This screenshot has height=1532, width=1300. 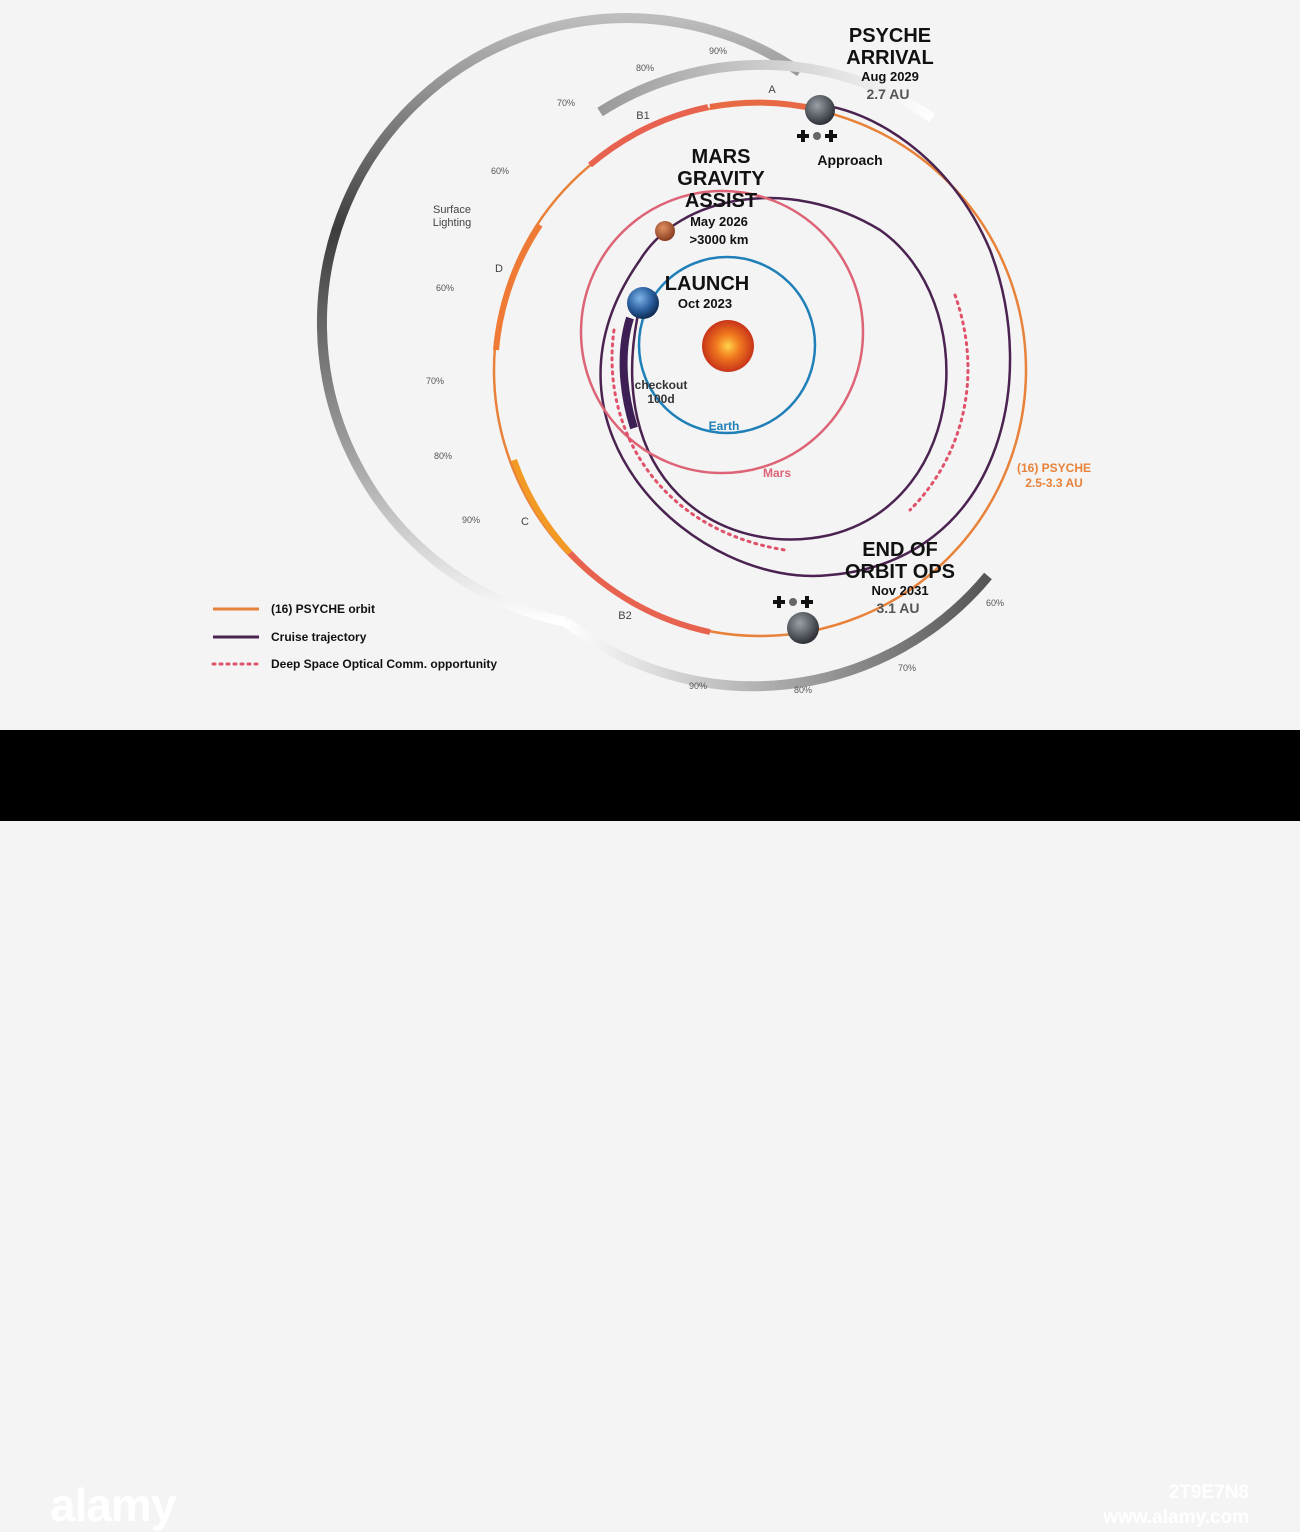 What do you see at coordinates (665, 231) in the screenshot?
I see `mars-planet` at bounding box center [665, 231].